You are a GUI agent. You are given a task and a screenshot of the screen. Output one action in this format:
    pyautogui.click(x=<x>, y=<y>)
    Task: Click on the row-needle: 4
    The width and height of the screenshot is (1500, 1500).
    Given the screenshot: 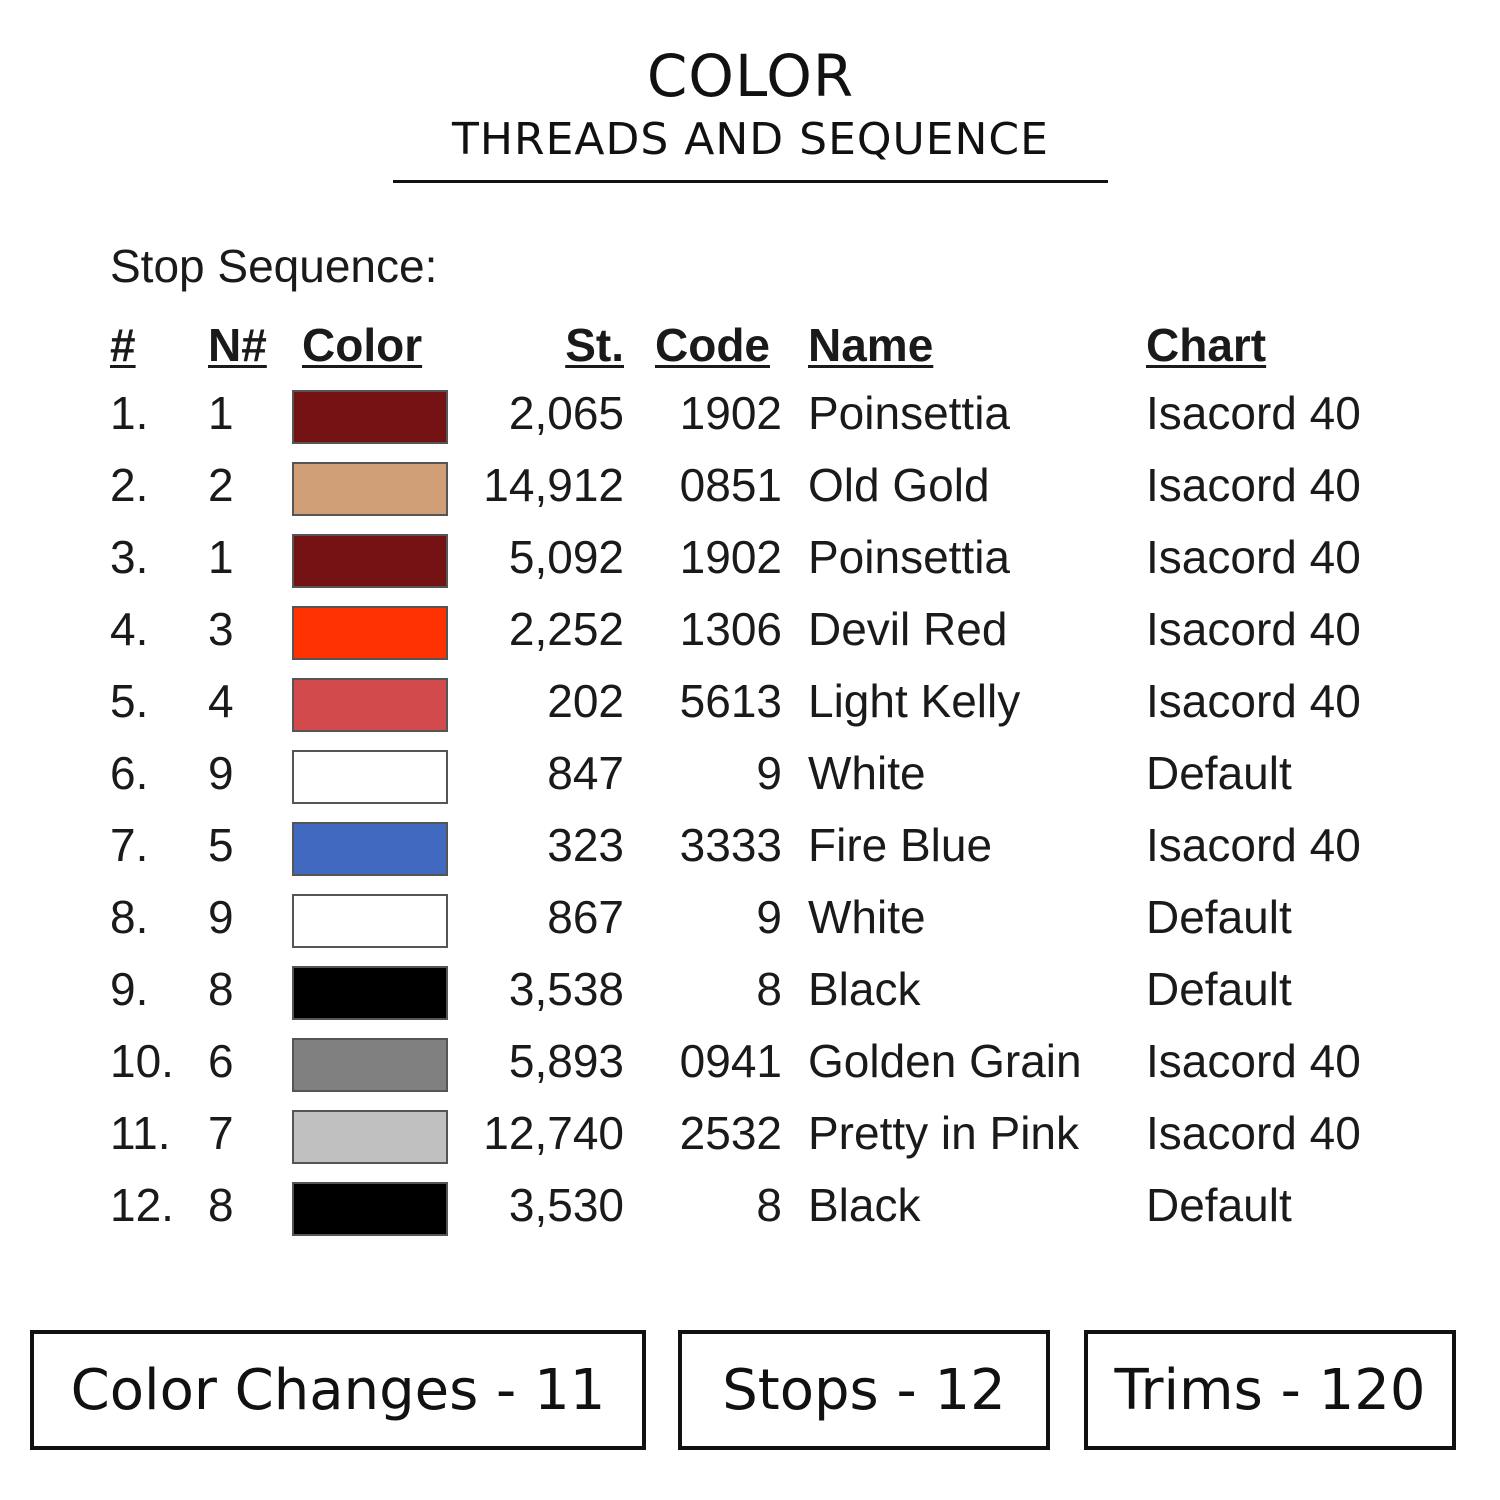 What is the action you would take?
    pyautogui.click(x=221, y=701)
    